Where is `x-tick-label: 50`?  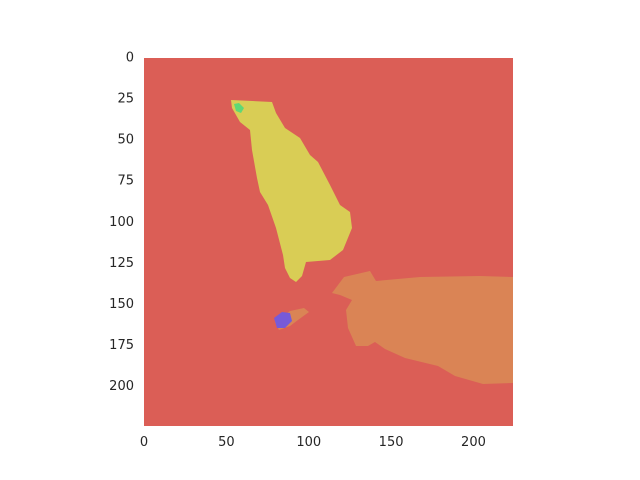
x-tick-label: 50 is located at coordinates (226, 442).